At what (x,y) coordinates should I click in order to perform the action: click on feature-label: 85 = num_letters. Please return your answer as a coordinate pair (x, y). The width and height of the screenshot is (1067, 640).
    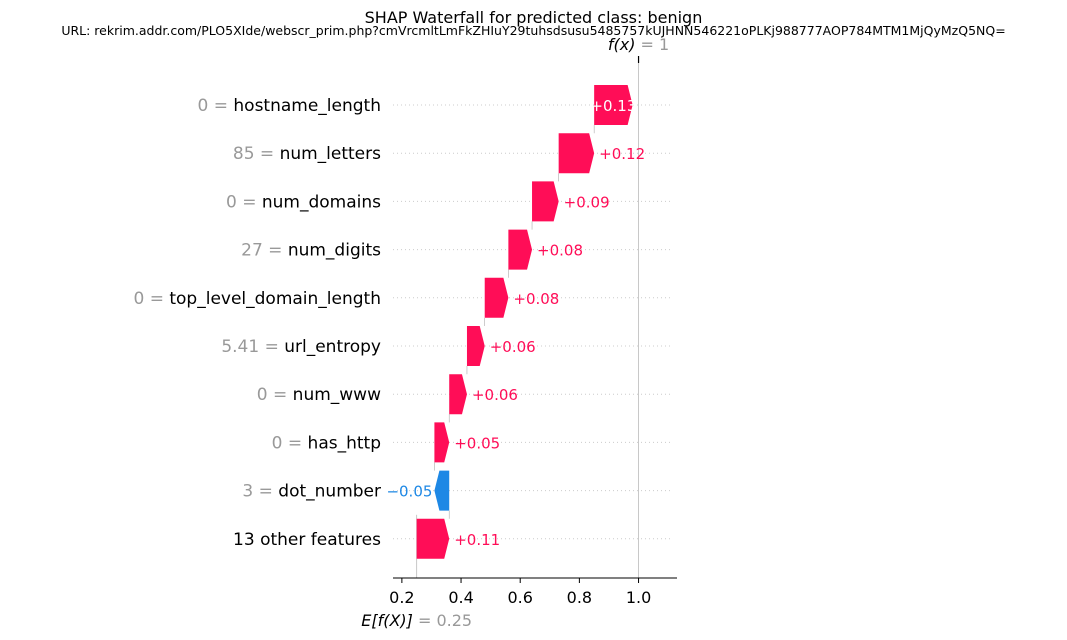
    Looking at the image, I should click on (307, 154).